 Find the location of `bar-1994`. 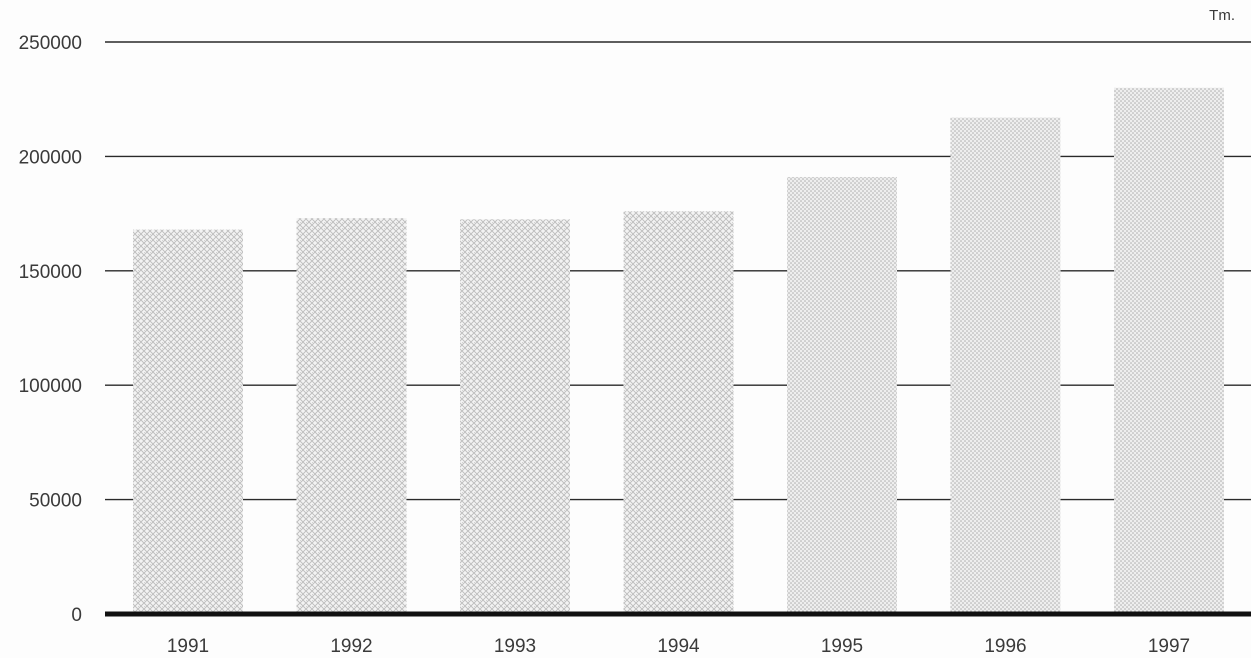

bar-1994 is located at coordinates (678, 412).